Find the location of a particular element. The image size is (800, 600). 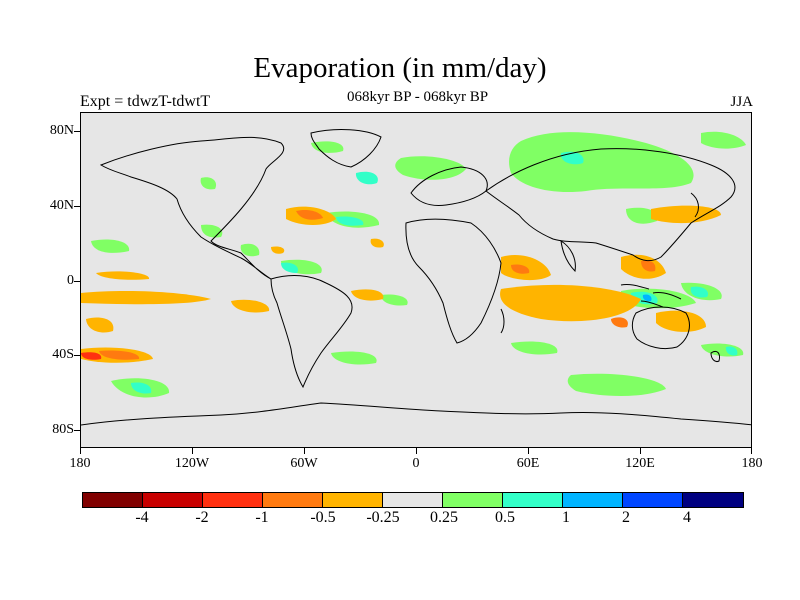

green-n-pacific-w is located at coordinates (110, 246).